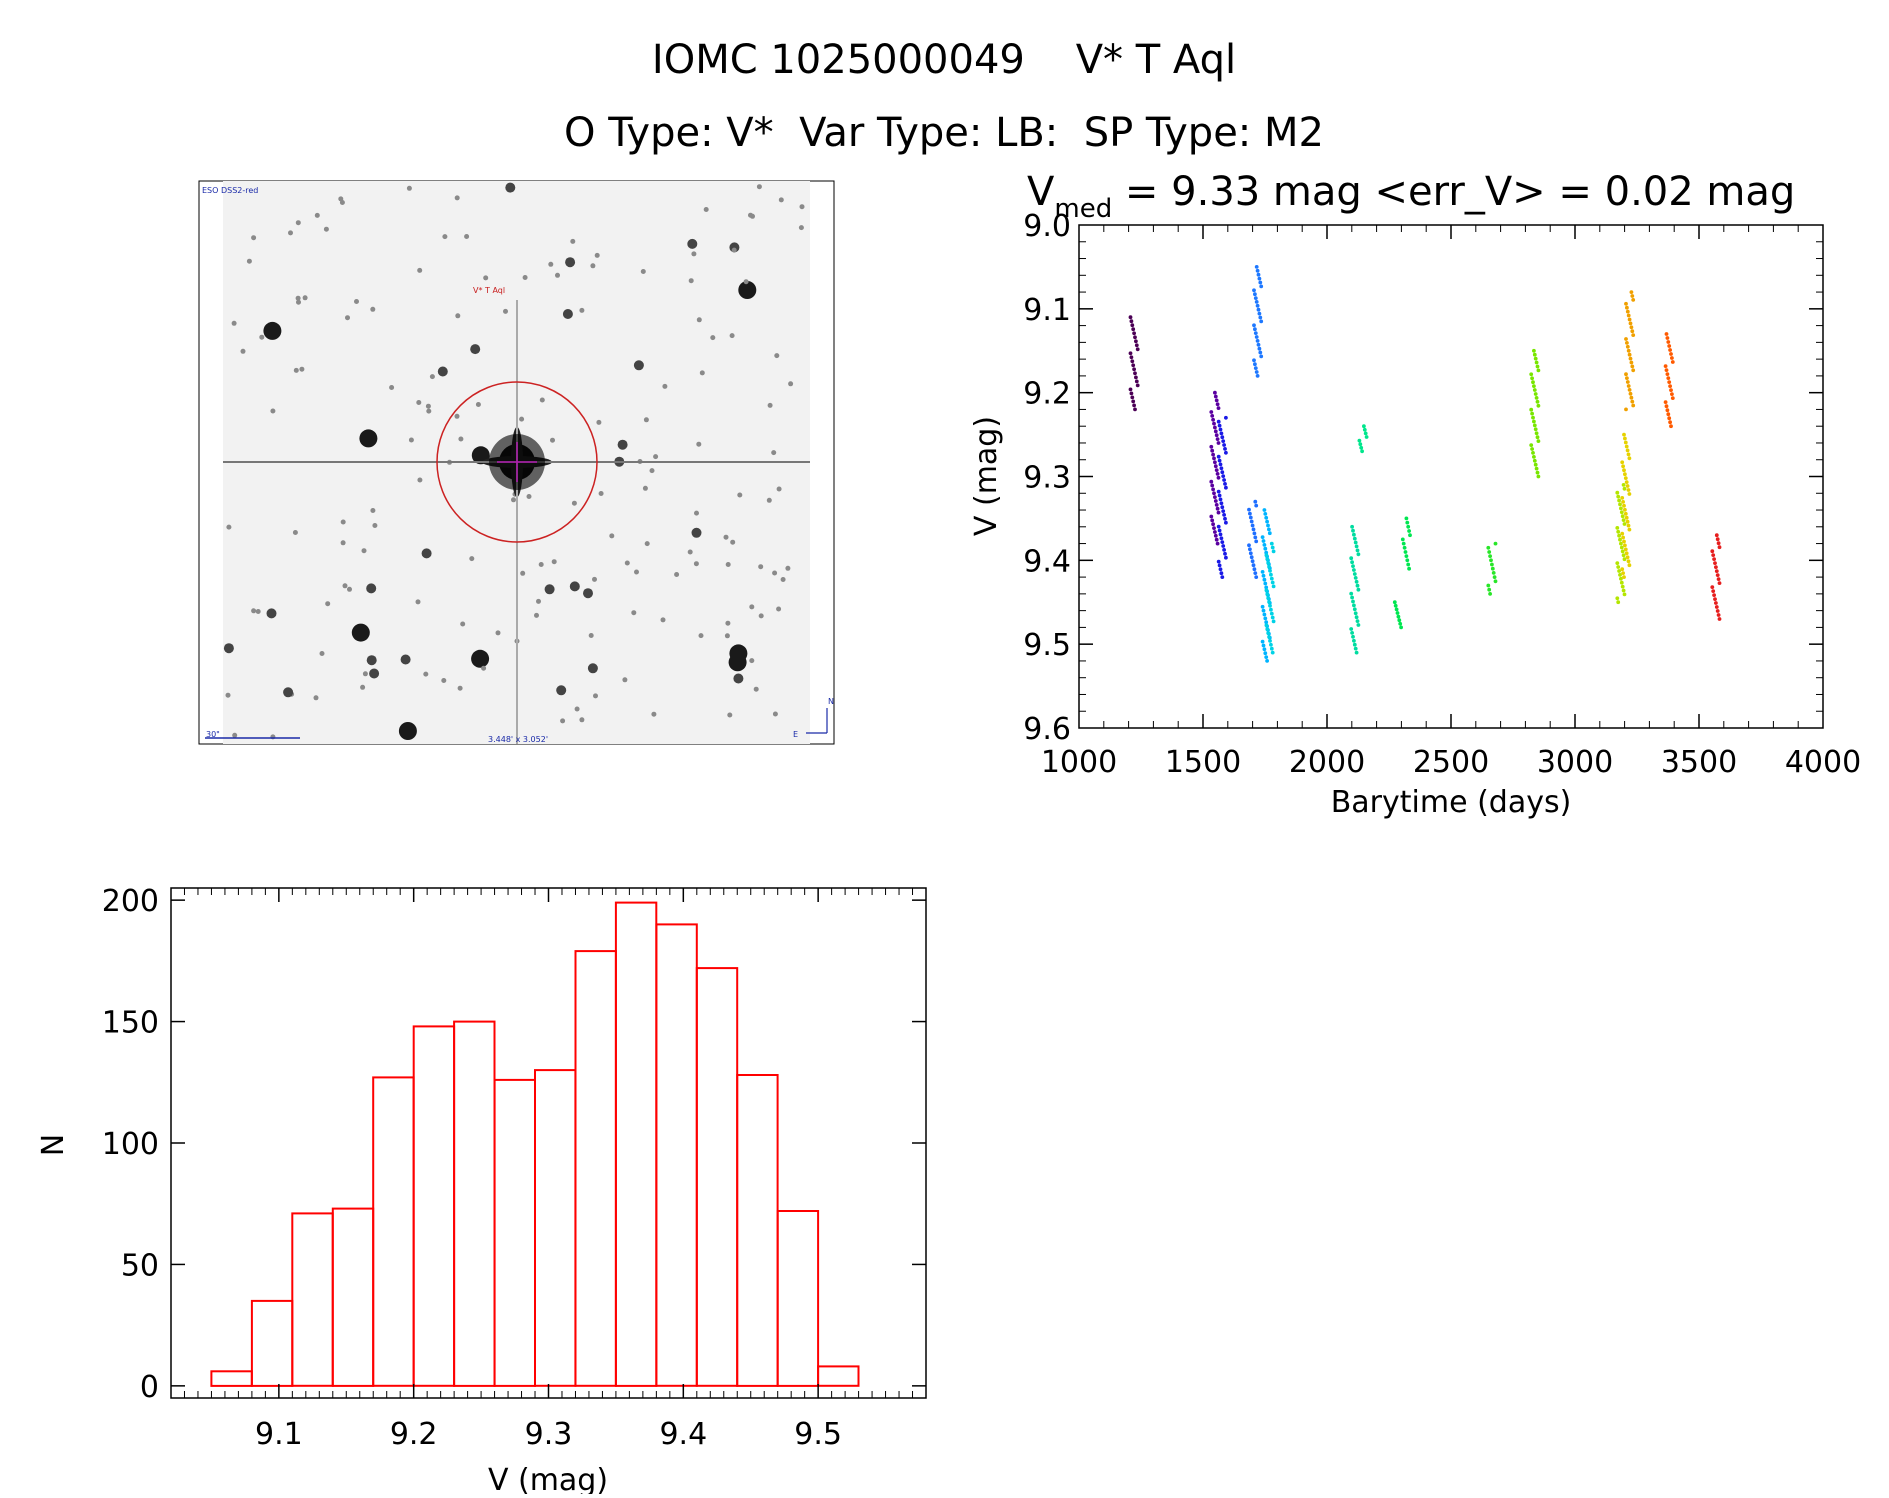  I want to click on light-curve-points, so click(1425, 464).